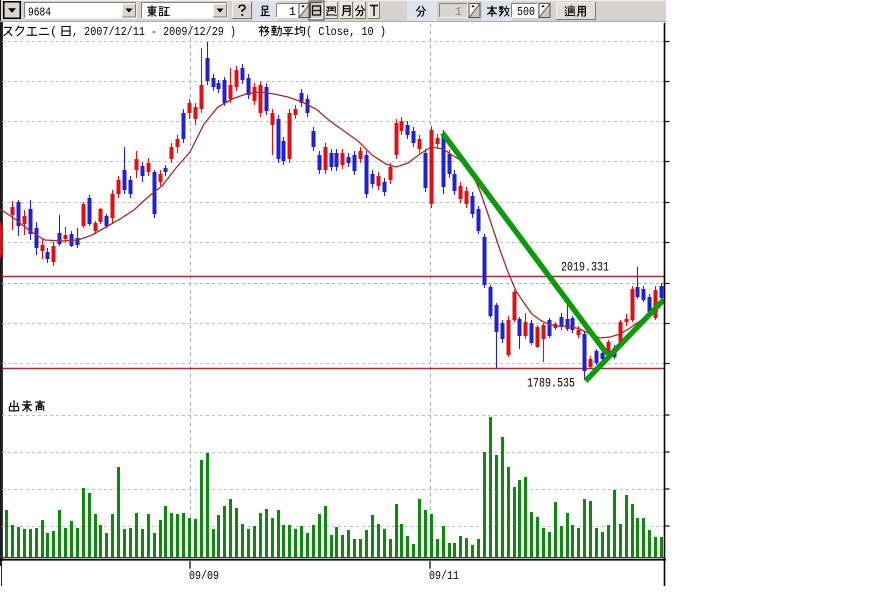 The height and width of the screenshot is (607, 875). I want to click on svg-text: 2019.331, so click(585, 268).